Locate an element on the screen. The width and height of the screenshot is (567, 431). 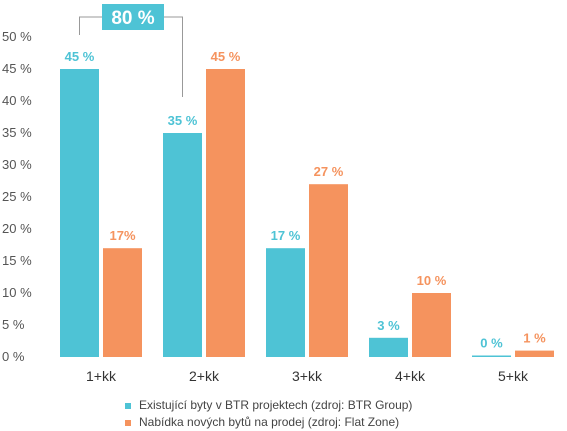
bar-existing-3+kk is located at coordinates (285, 302).